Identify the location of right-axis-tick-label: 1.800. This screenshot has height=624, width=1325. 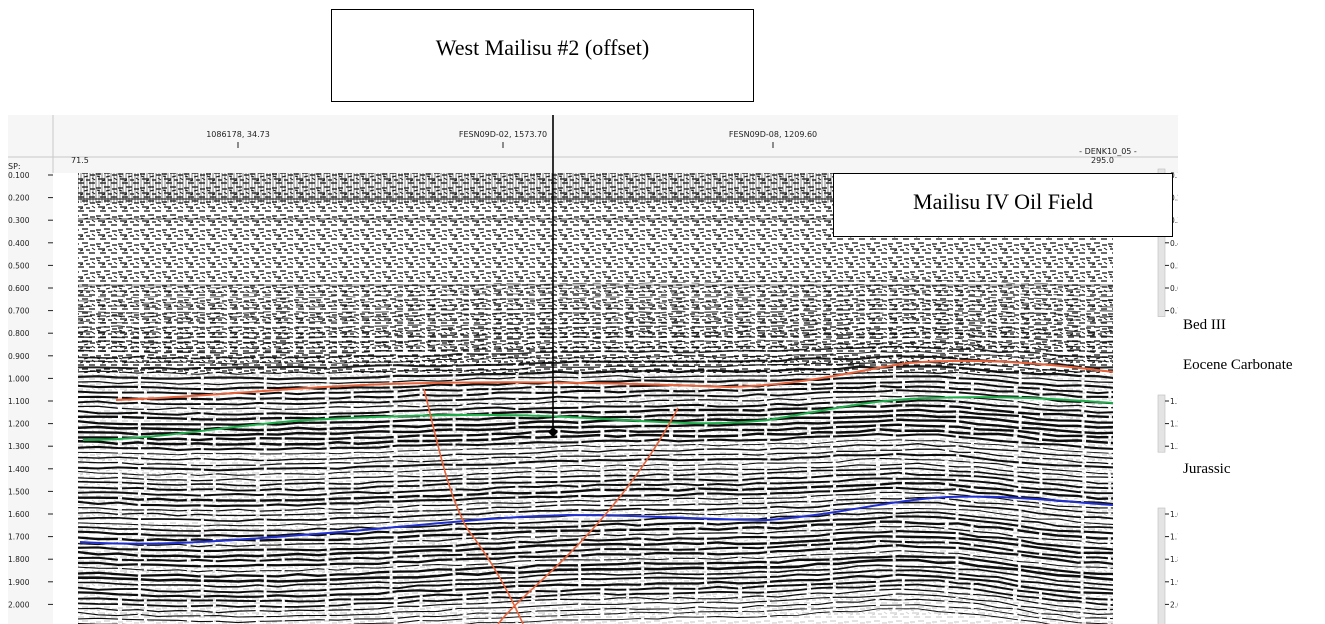
(1174, 559).